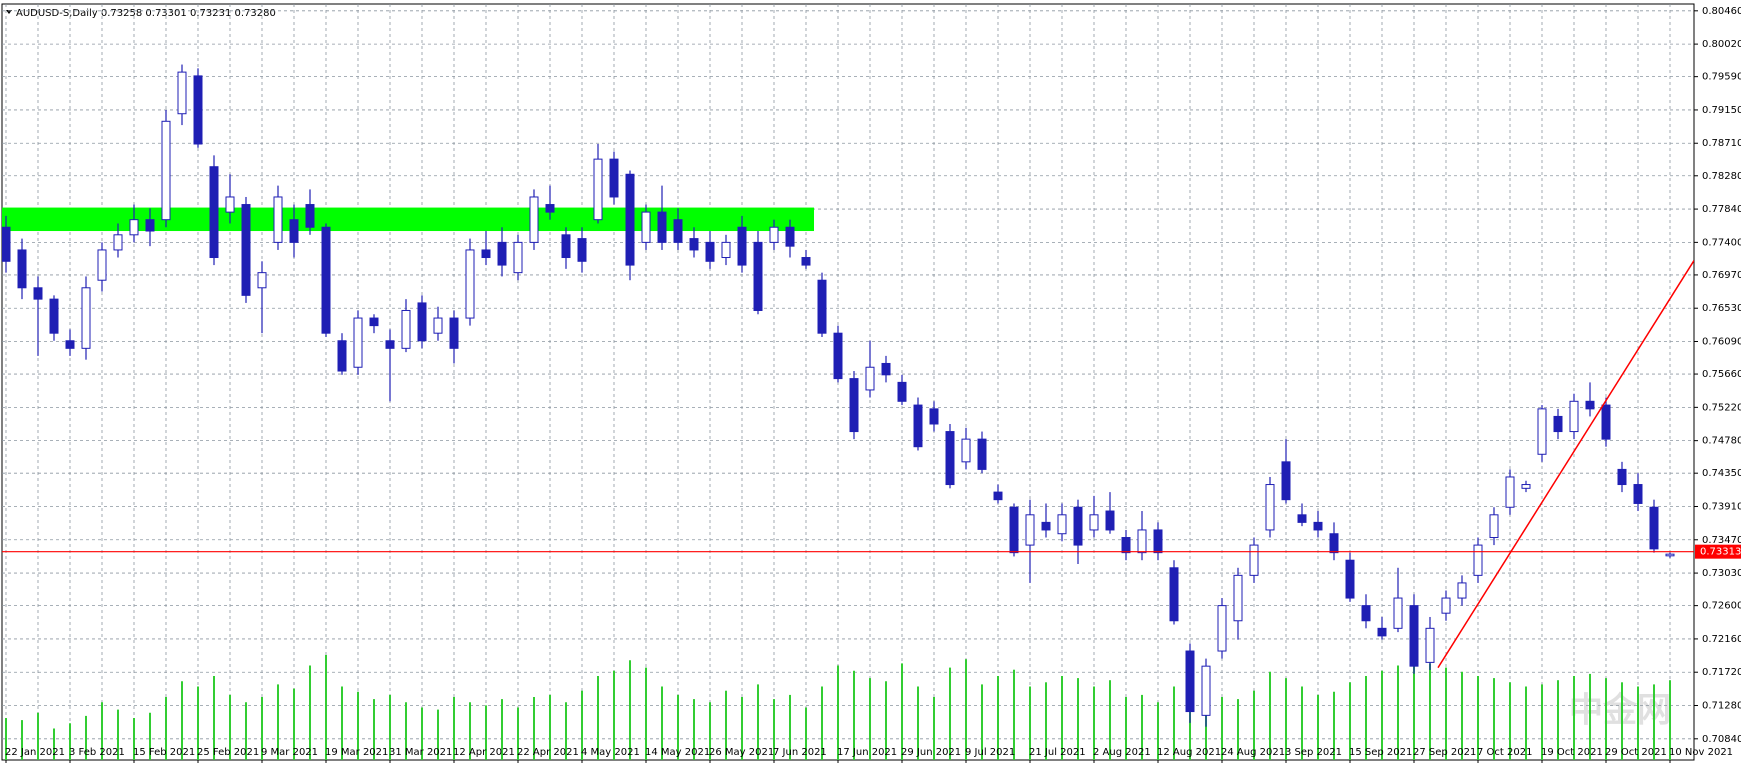  I want to click on y-tick-label: 0.79150, so click(1721, 110).